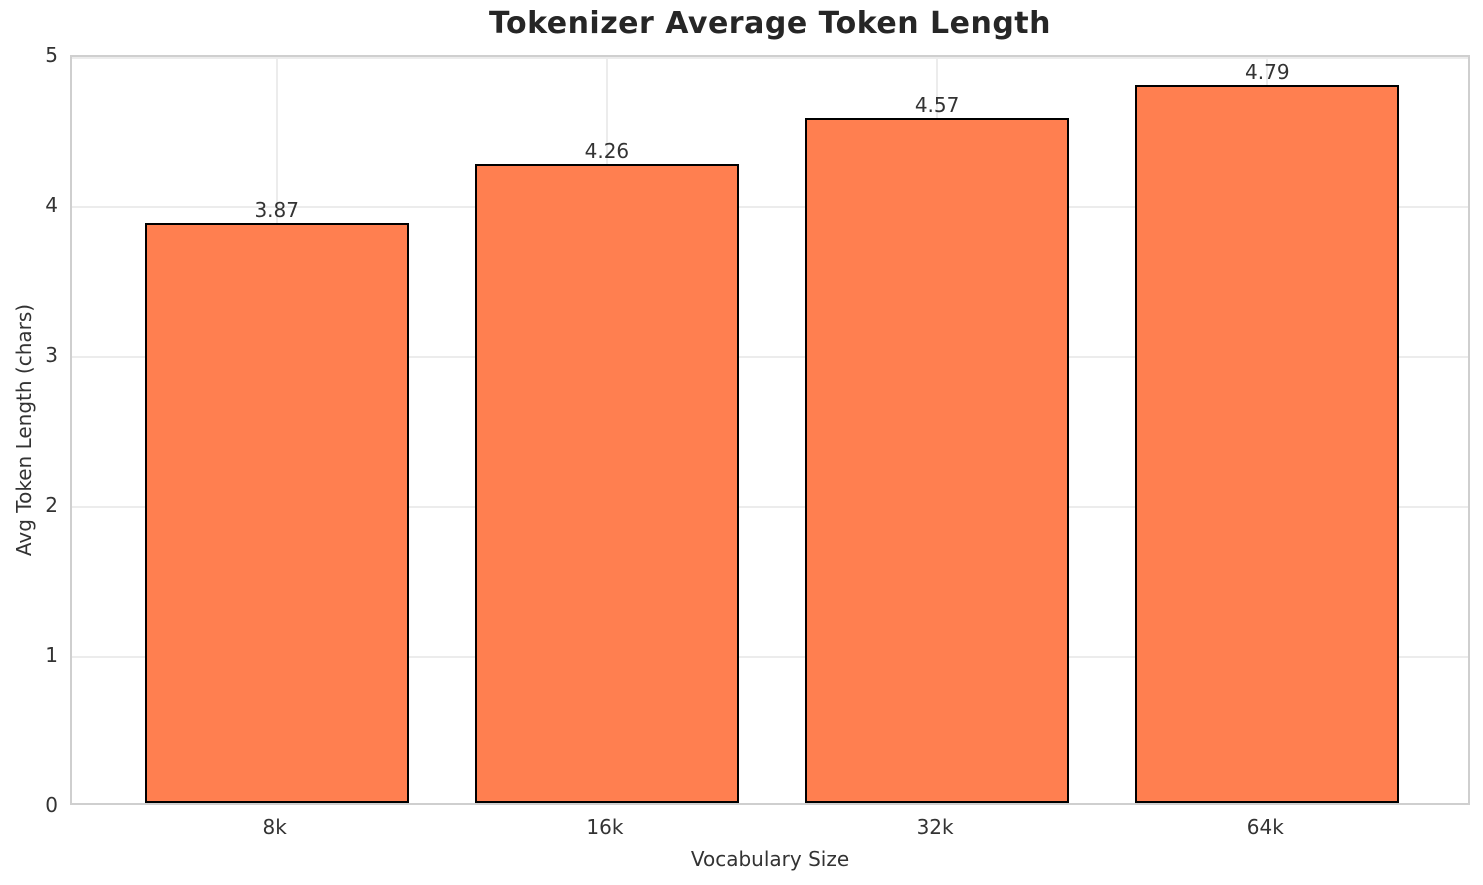  What do you see at coordinates (935, 827) in the screenshot?
I see `x-tick-label: 32k` at bounding box center [935, 827].